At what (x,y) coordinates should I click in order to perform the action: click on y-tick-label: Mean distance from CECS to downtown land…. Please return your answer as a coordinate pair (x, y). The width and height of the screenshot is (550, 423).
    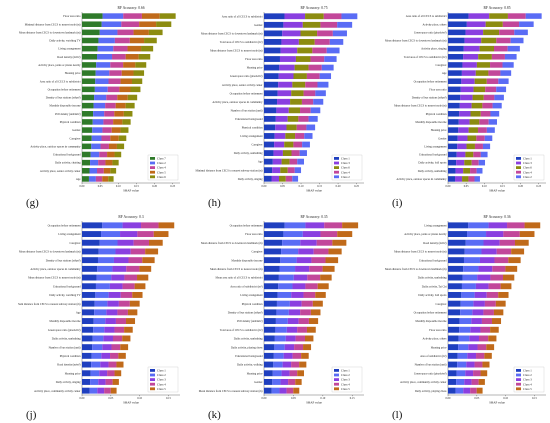
    Looking at the image, I should click on (50, 252).